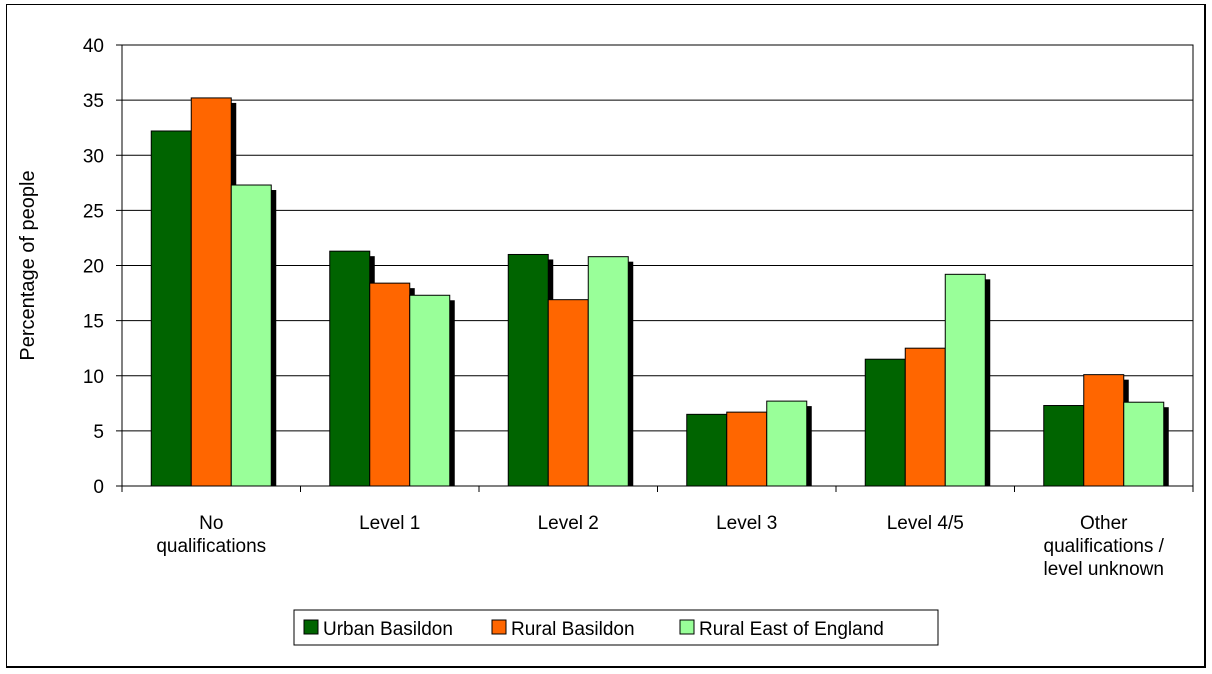 The height and width of the screenshot is (674, 1212). Describe the element at coordinates (93, 46) in the screenshot. I see `y-tick-label: 40` at that location.